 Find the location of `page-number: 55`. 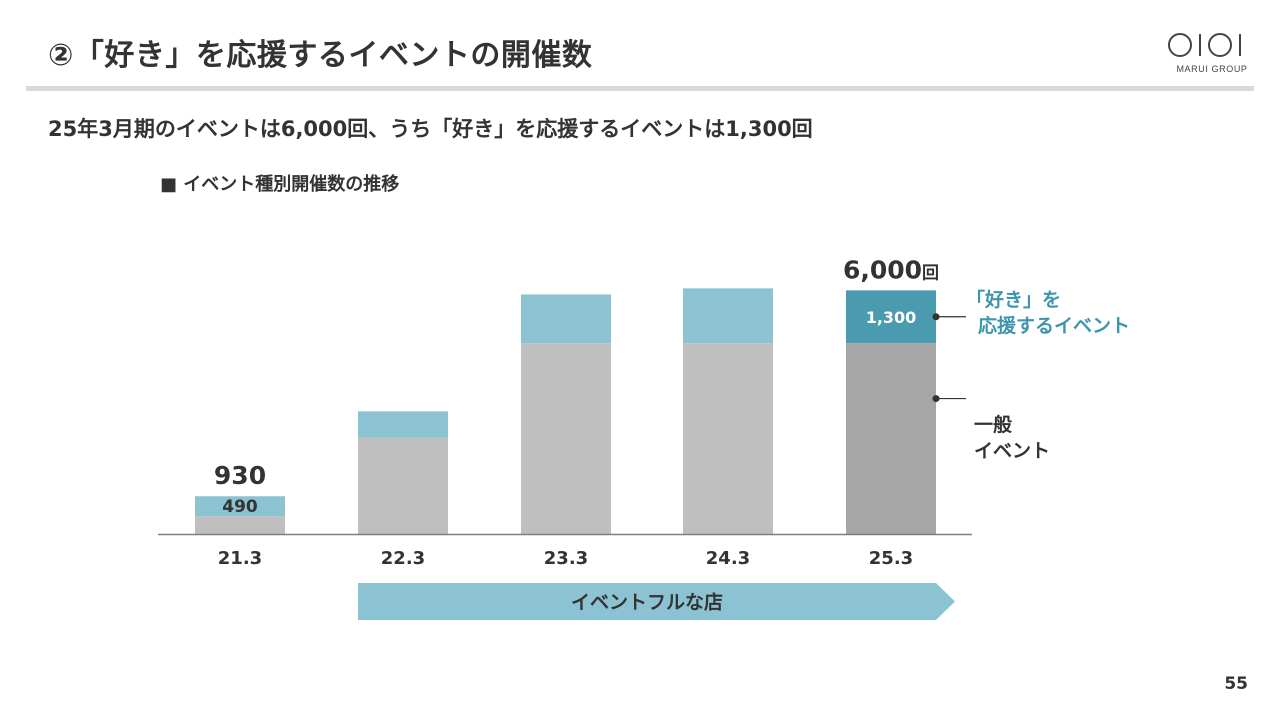

page-number: 55 is located at coordinates (1236, 684).